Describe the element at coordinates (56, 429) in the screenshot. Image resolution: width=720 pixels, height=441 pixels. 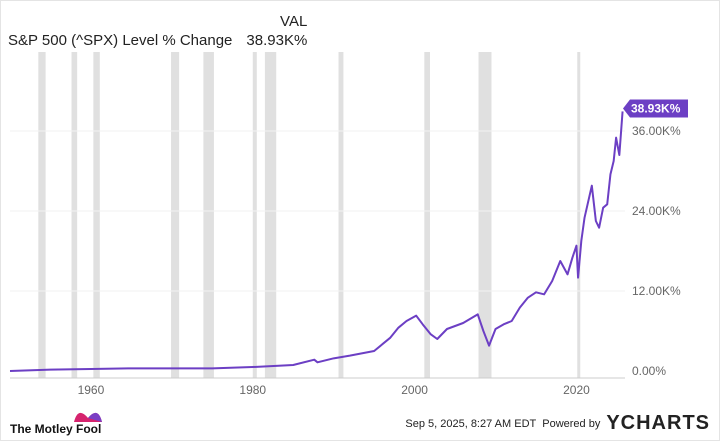
I see `brand-text: The Motley Fool` at that location.